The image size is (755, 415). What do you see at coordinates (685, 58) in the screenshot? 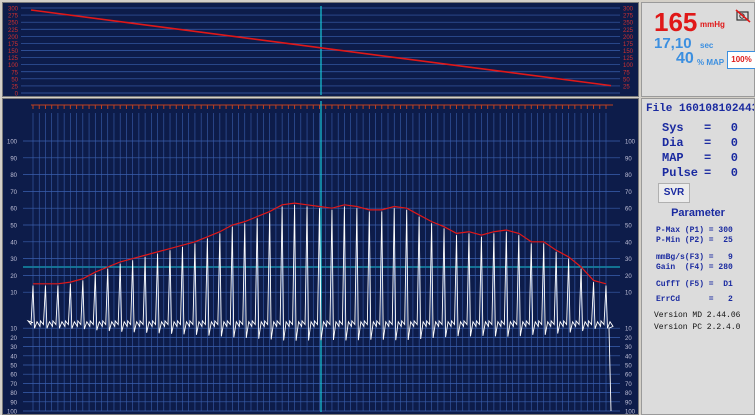
I see `map-percent-value: 40` at bounding box center [685, 58].